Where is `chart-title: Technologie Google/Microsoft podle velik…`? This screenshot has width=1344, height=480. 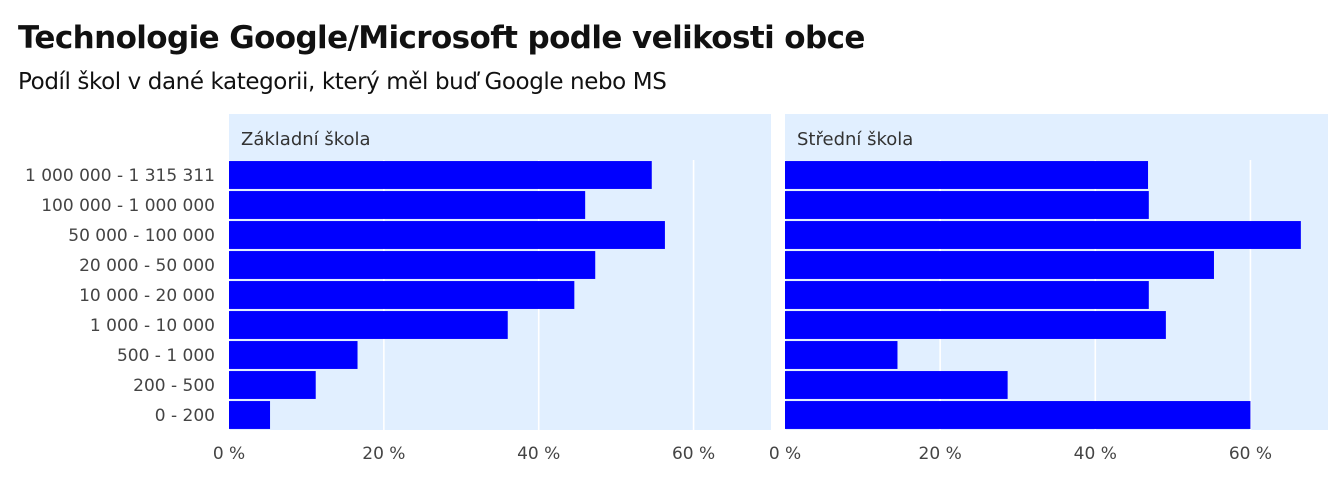 chart-title: Technologie Google/Microsoft podle velik… is located at coordinates (441, 38).